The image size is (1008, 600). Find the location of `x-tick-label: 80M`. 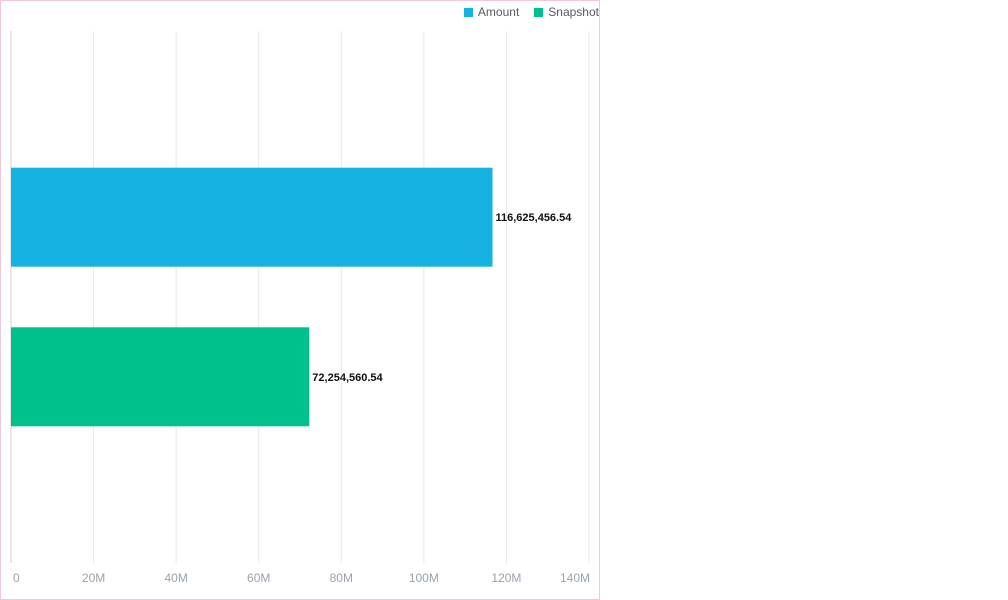

x-tick-label: 80M is located at coordinates (341, 578).